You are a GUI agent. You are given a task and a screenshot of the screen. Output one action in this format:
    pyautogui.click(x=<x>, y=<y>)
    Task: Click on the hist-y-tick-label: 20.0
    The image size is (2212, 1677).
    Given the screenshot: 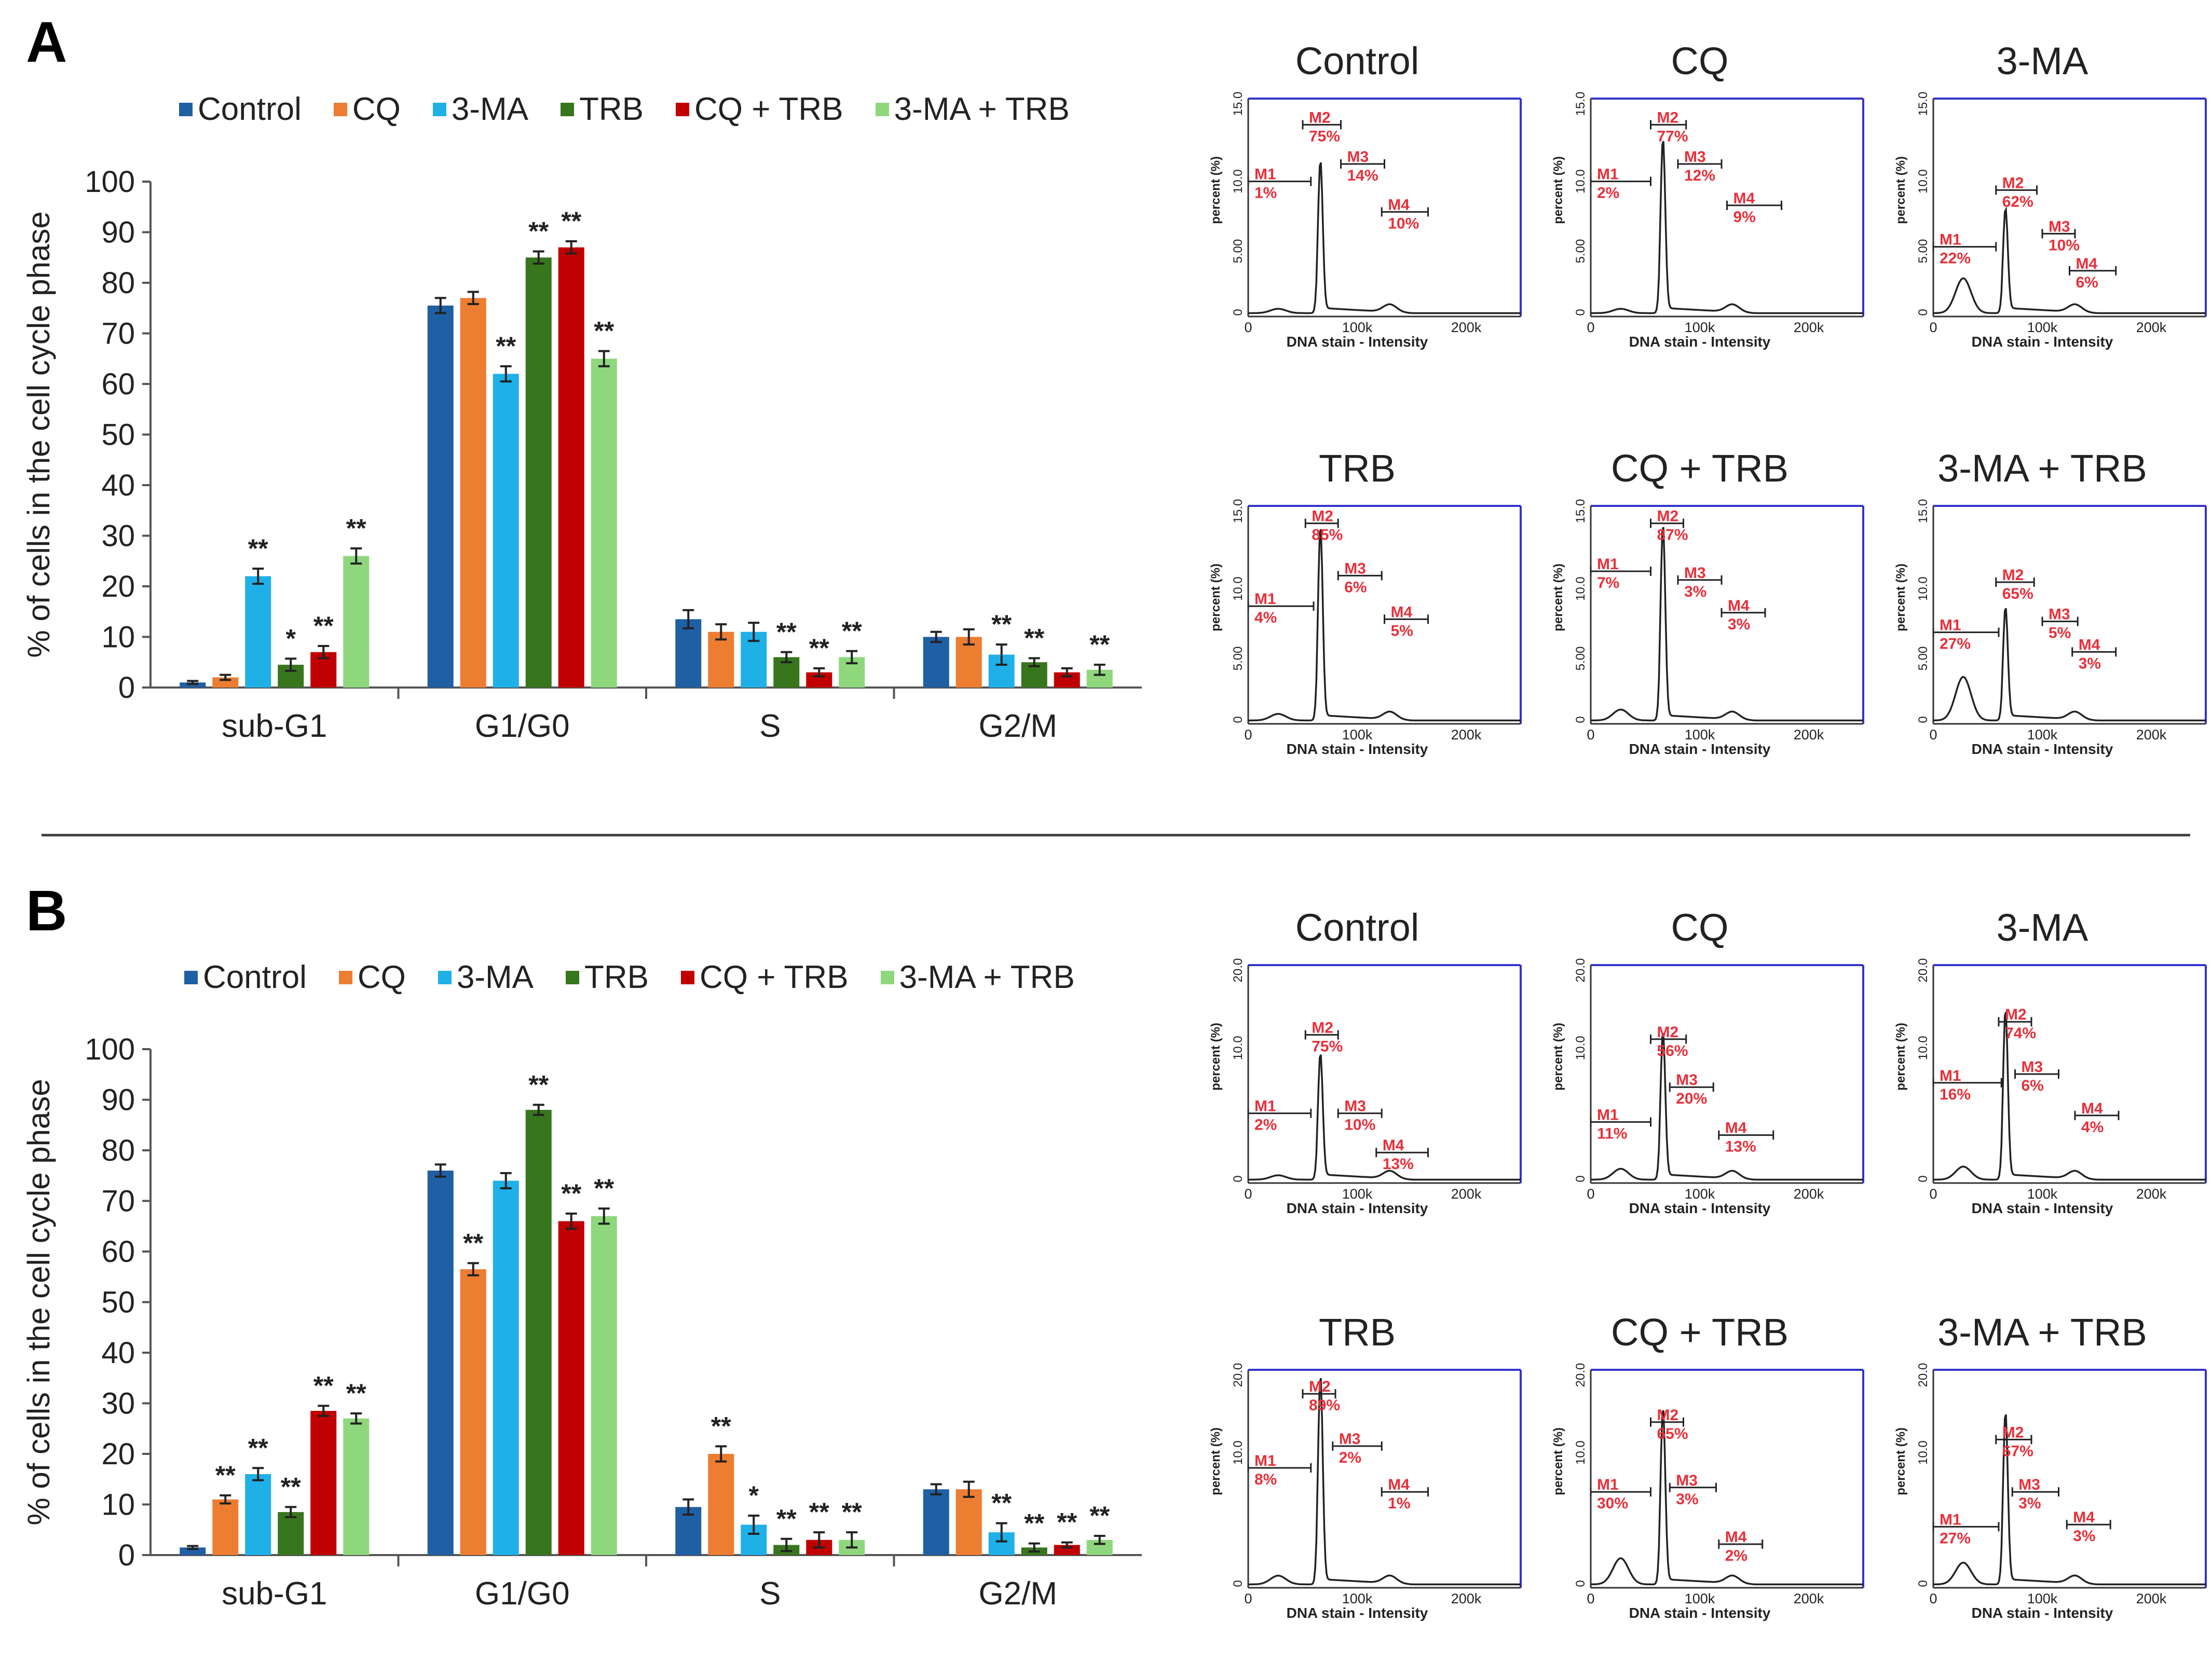 What is the action you would take?
    pyautogui.click(x=1238, y=970)
    